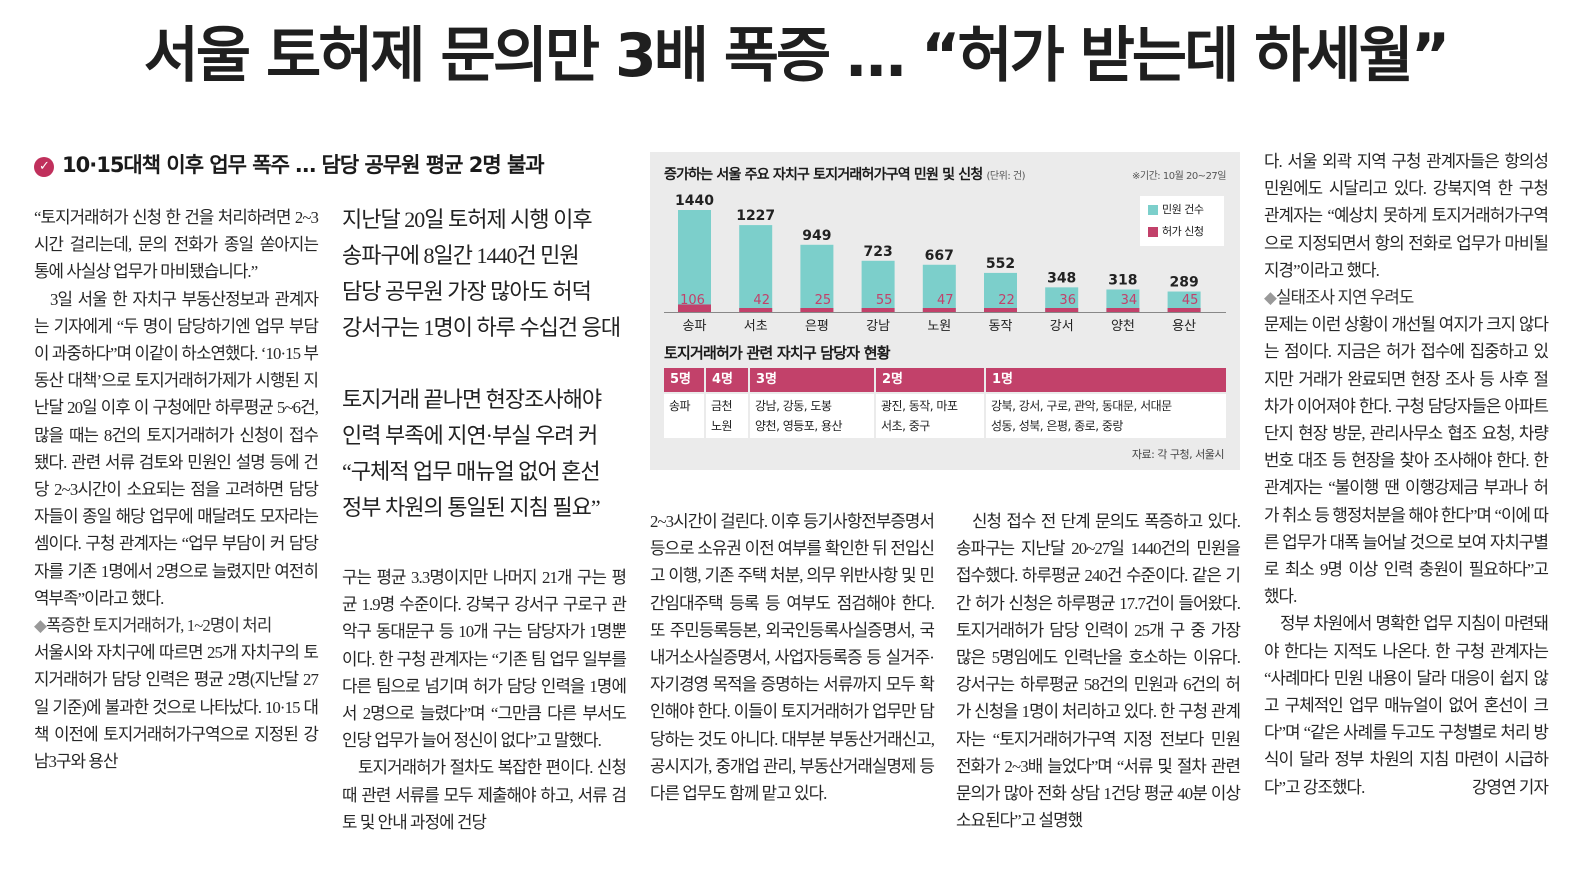 The height and width of the screenshot is (891, 1591). Describe the element at coordinates (461, 255) in the screenshot. I see `deck-line: 송파구에 8일간 1440건 민원` at that location.